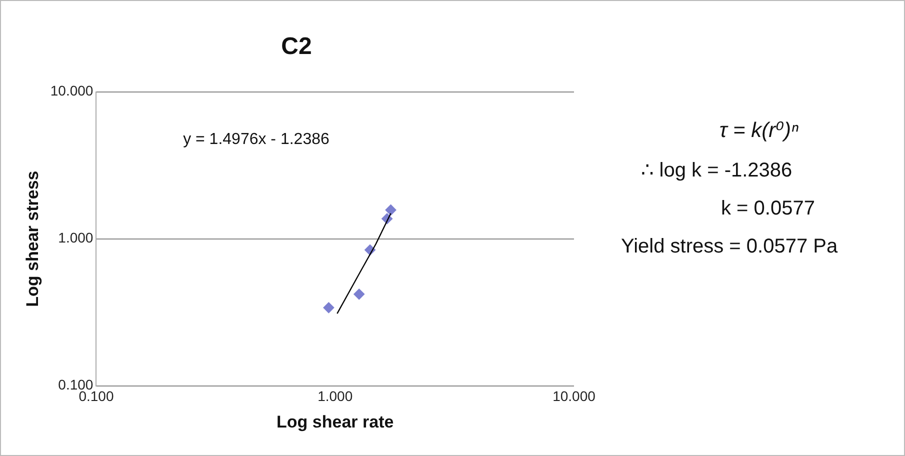  What do you see at coordinates (256, 139) in the screenshot?
I see `annotation: y = 1.4976x - 1.2386` at bounding box center [256, 139].